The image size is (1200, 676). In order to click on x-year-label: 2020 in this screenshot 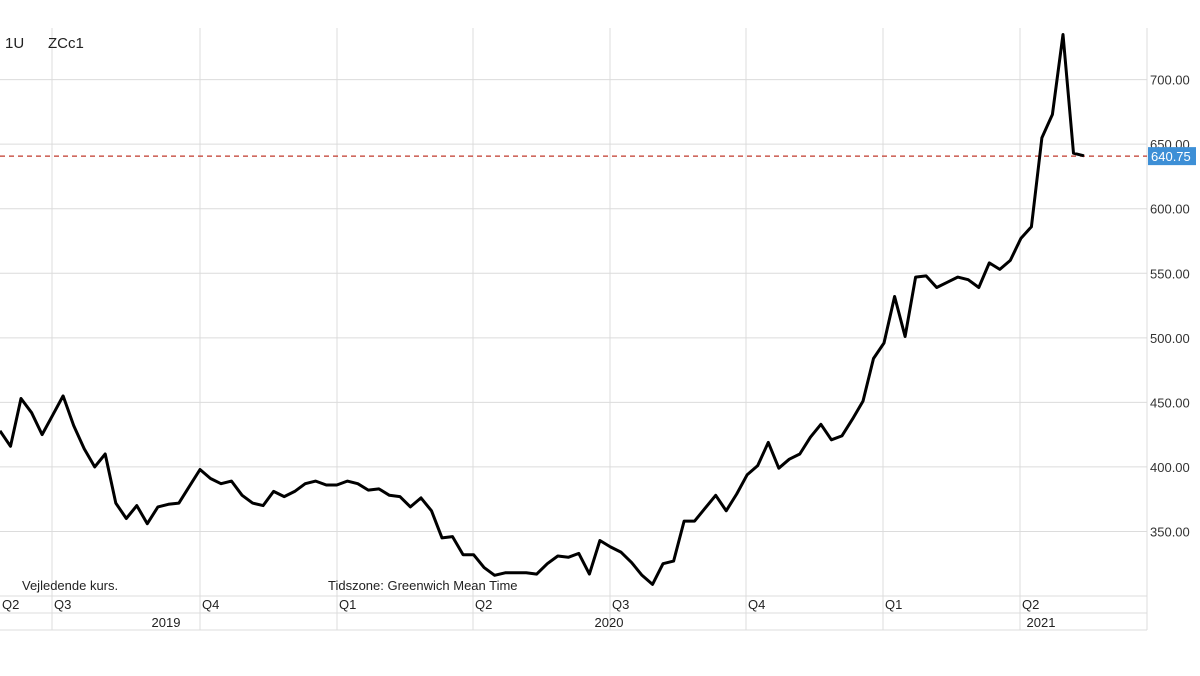, I will do `click(609, 622)`.